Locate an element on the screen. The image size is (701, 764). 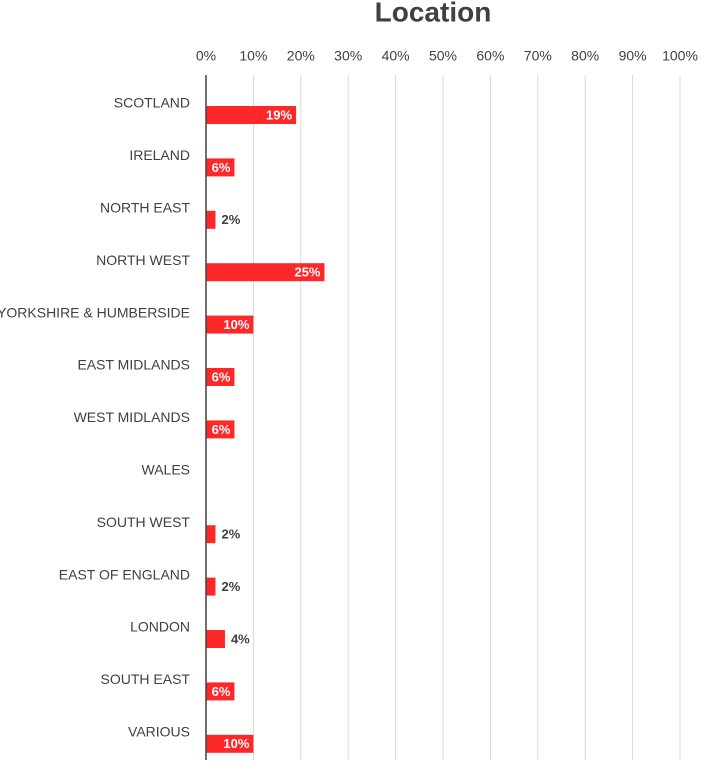
y-tick-label: EAST OF ENGLAND is located at coordinates (124, 574).